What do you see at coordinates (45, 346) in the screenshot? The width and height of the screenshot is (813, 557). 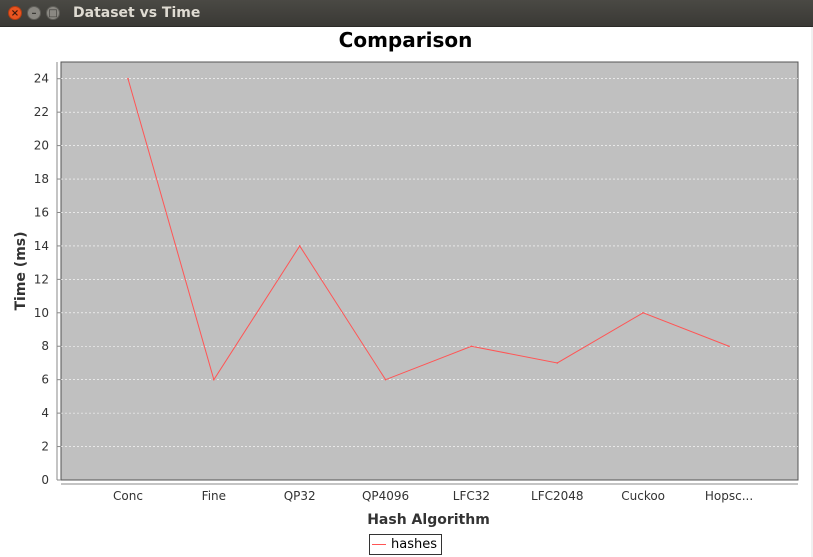 I see `y-tick-label: 8` at bounding box center [45, 346].